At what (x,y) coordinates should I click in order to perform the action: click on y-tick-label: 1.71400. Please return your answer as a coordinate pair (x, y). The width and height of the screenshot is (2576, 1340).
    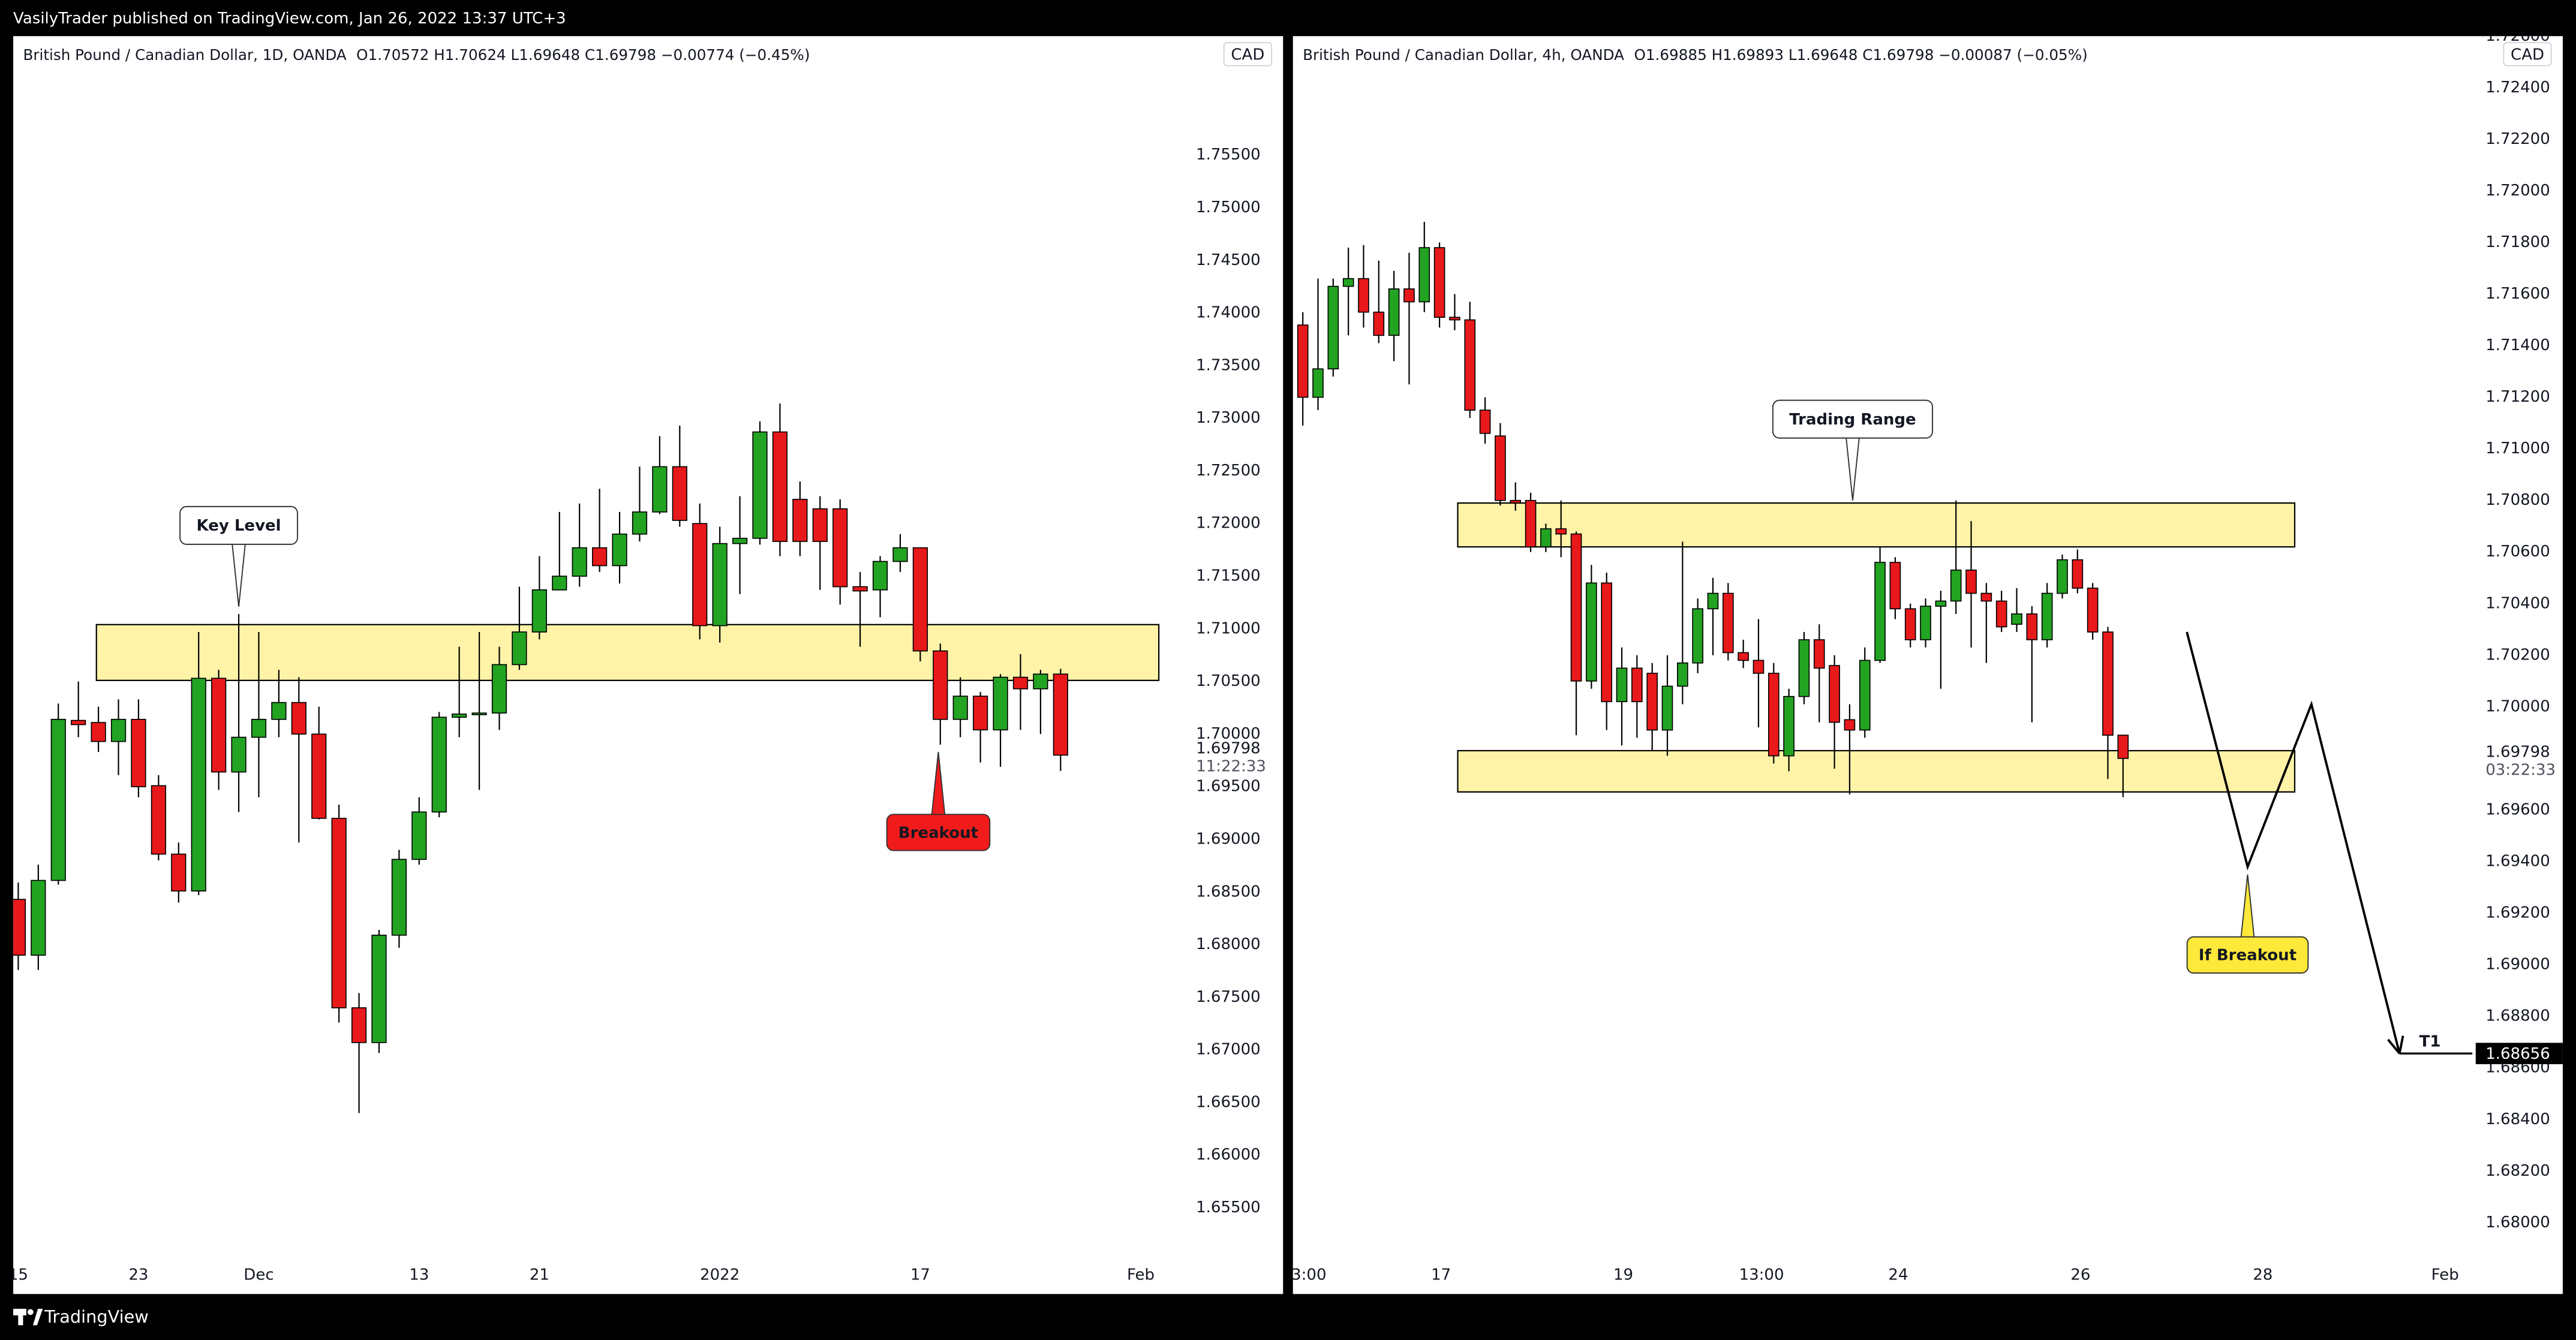
    Looking at the image, I should click on (2517, 345).